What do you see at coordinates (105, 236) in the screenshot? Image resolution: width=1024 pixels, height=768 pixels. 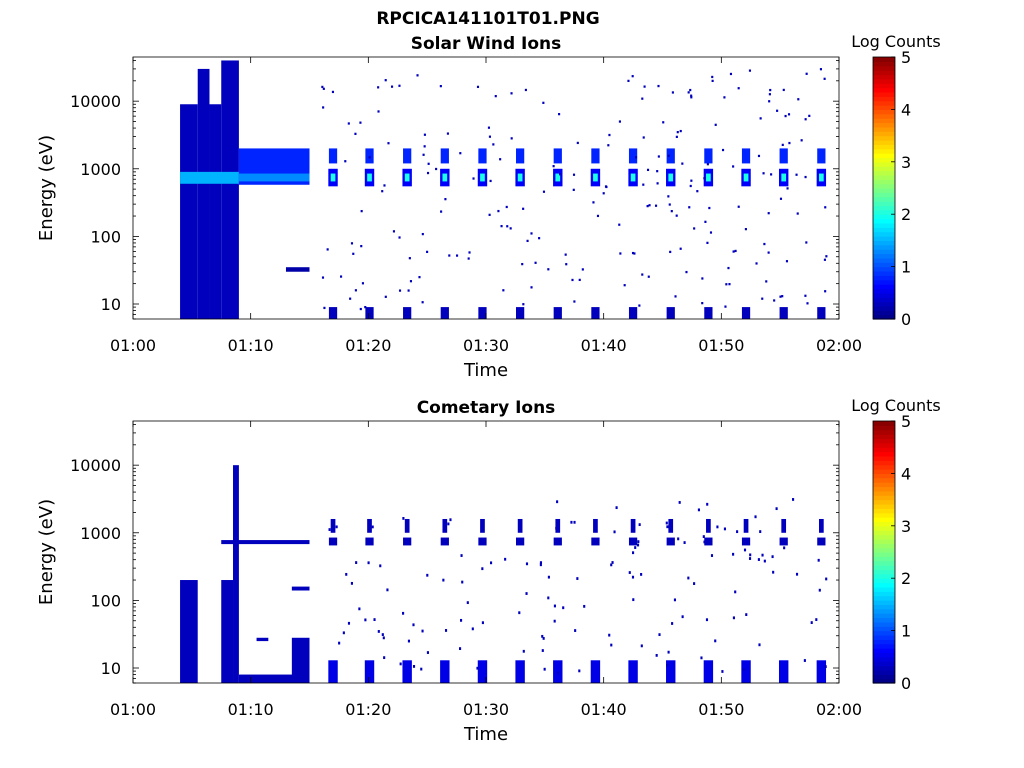 I see `y-tick-label: 100` at bounding box center [105, 236].